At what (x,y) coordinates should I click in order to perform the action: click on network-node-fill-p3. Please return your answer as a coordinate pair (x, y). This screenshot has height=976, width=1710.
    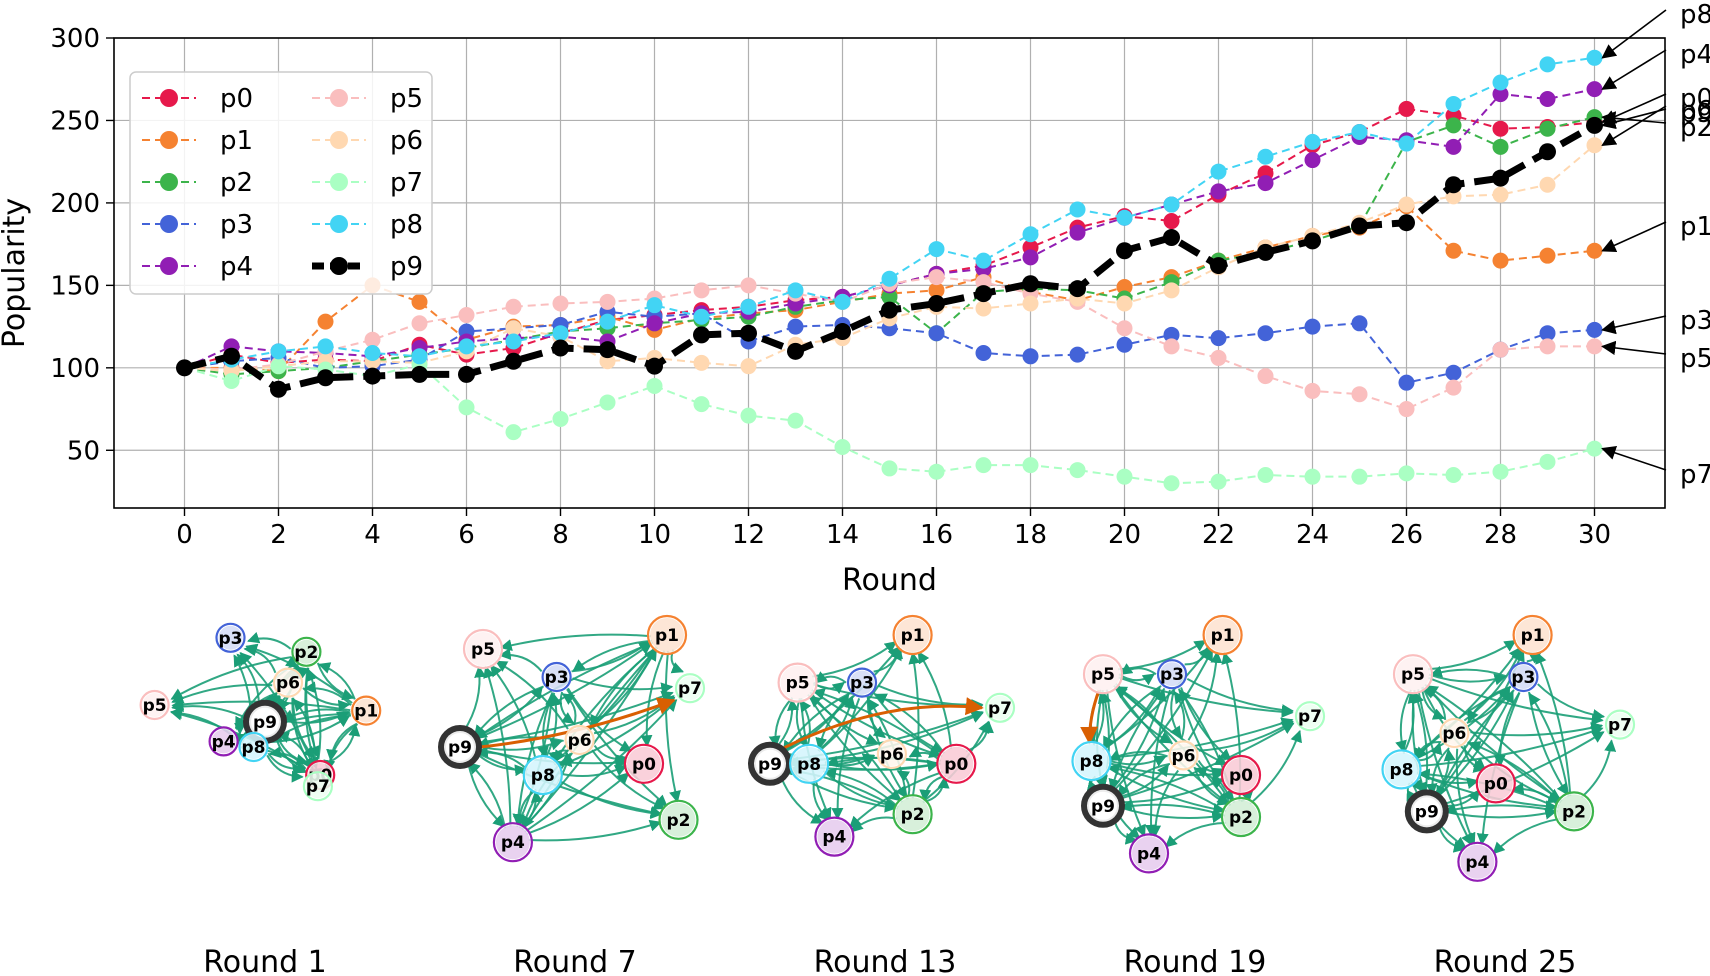
    Looking at the image, I should click on (230, 637).